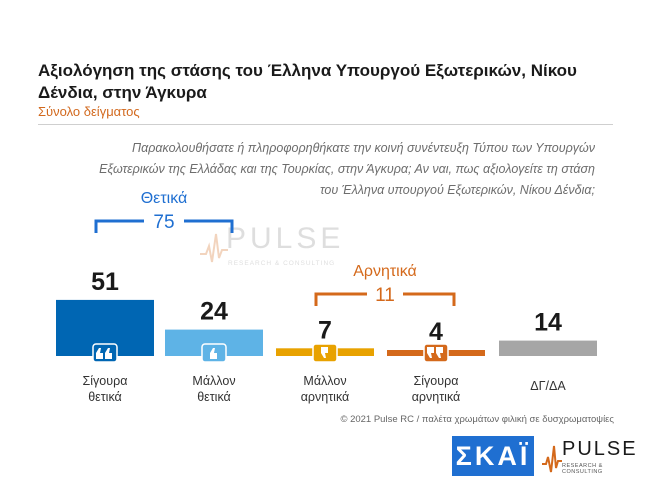  What do you see at coordinates (213, 381) in the screenshot?
I see `category-label-2: Μάλλον` at bounding box center [213, 381].